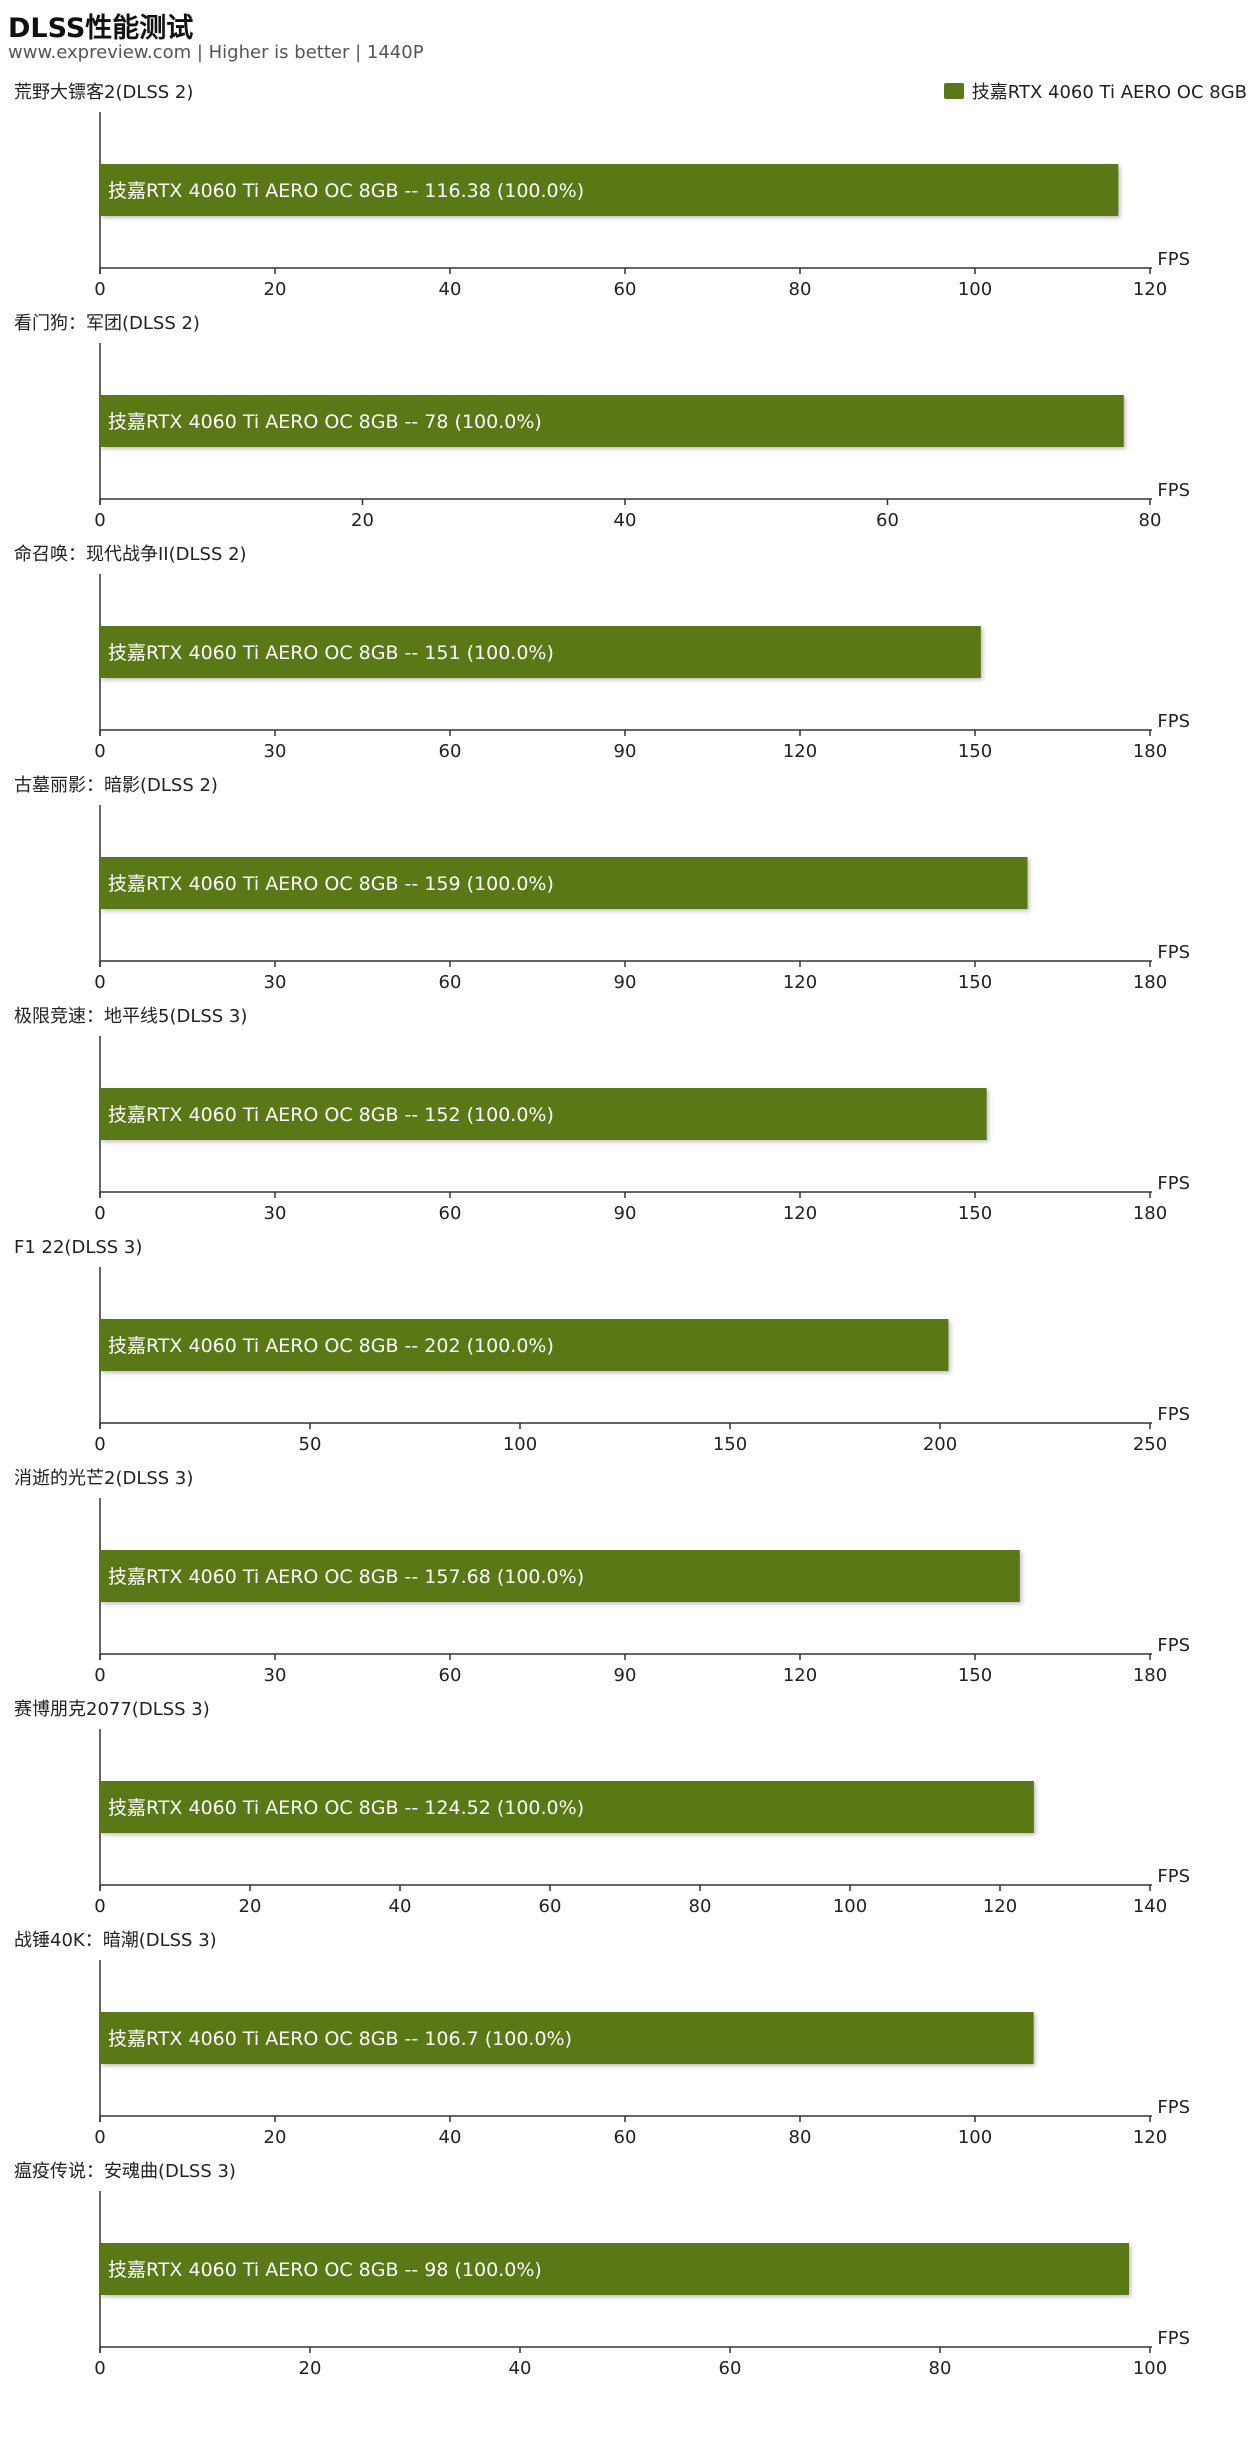 The image size is (1255, 2457). I want to click on chart-title: 古墓丽影：暗影(DLSS 2), so click(116, 785).